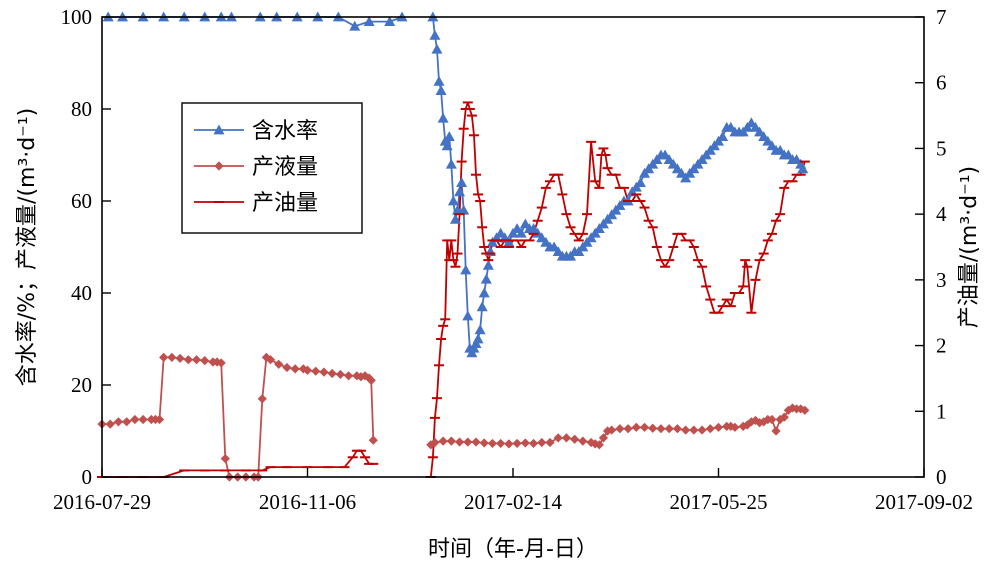 Image resolution: width=1000 pixels, height=569 pixels. Describe the element at coordinates (102, 502) in the screenshot. I see `x-tick-label: 2016-07-29` at that location.